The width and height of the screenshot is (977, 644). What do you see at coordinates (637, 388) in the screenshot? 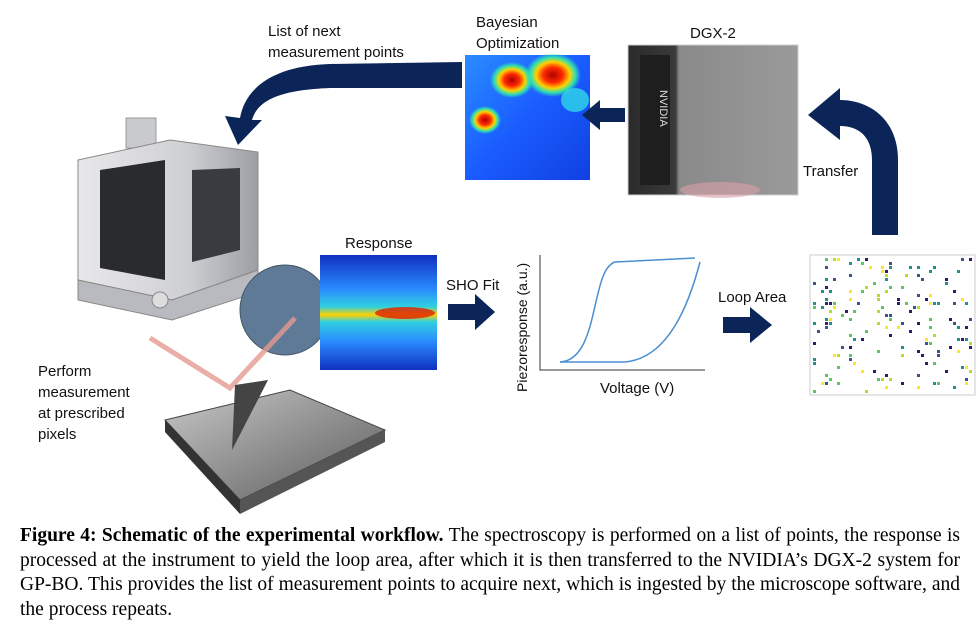
I see `label: Voltage (V)` at bounding box center [637, 388].